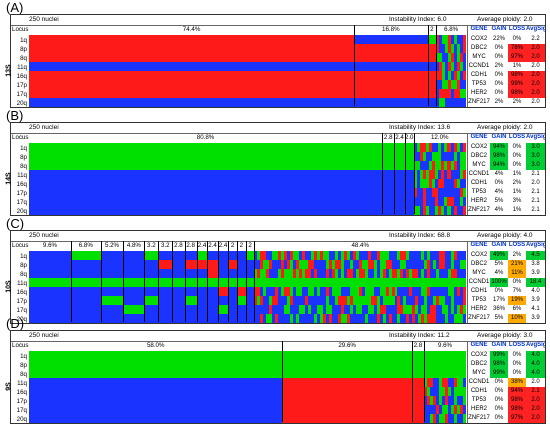 The height and width of the screenshot is (435, 550). What do you see at coordinates (479, 84) in the screenshot?
I see `gene-table-cell: TP53` at bounding box center [479, 84].